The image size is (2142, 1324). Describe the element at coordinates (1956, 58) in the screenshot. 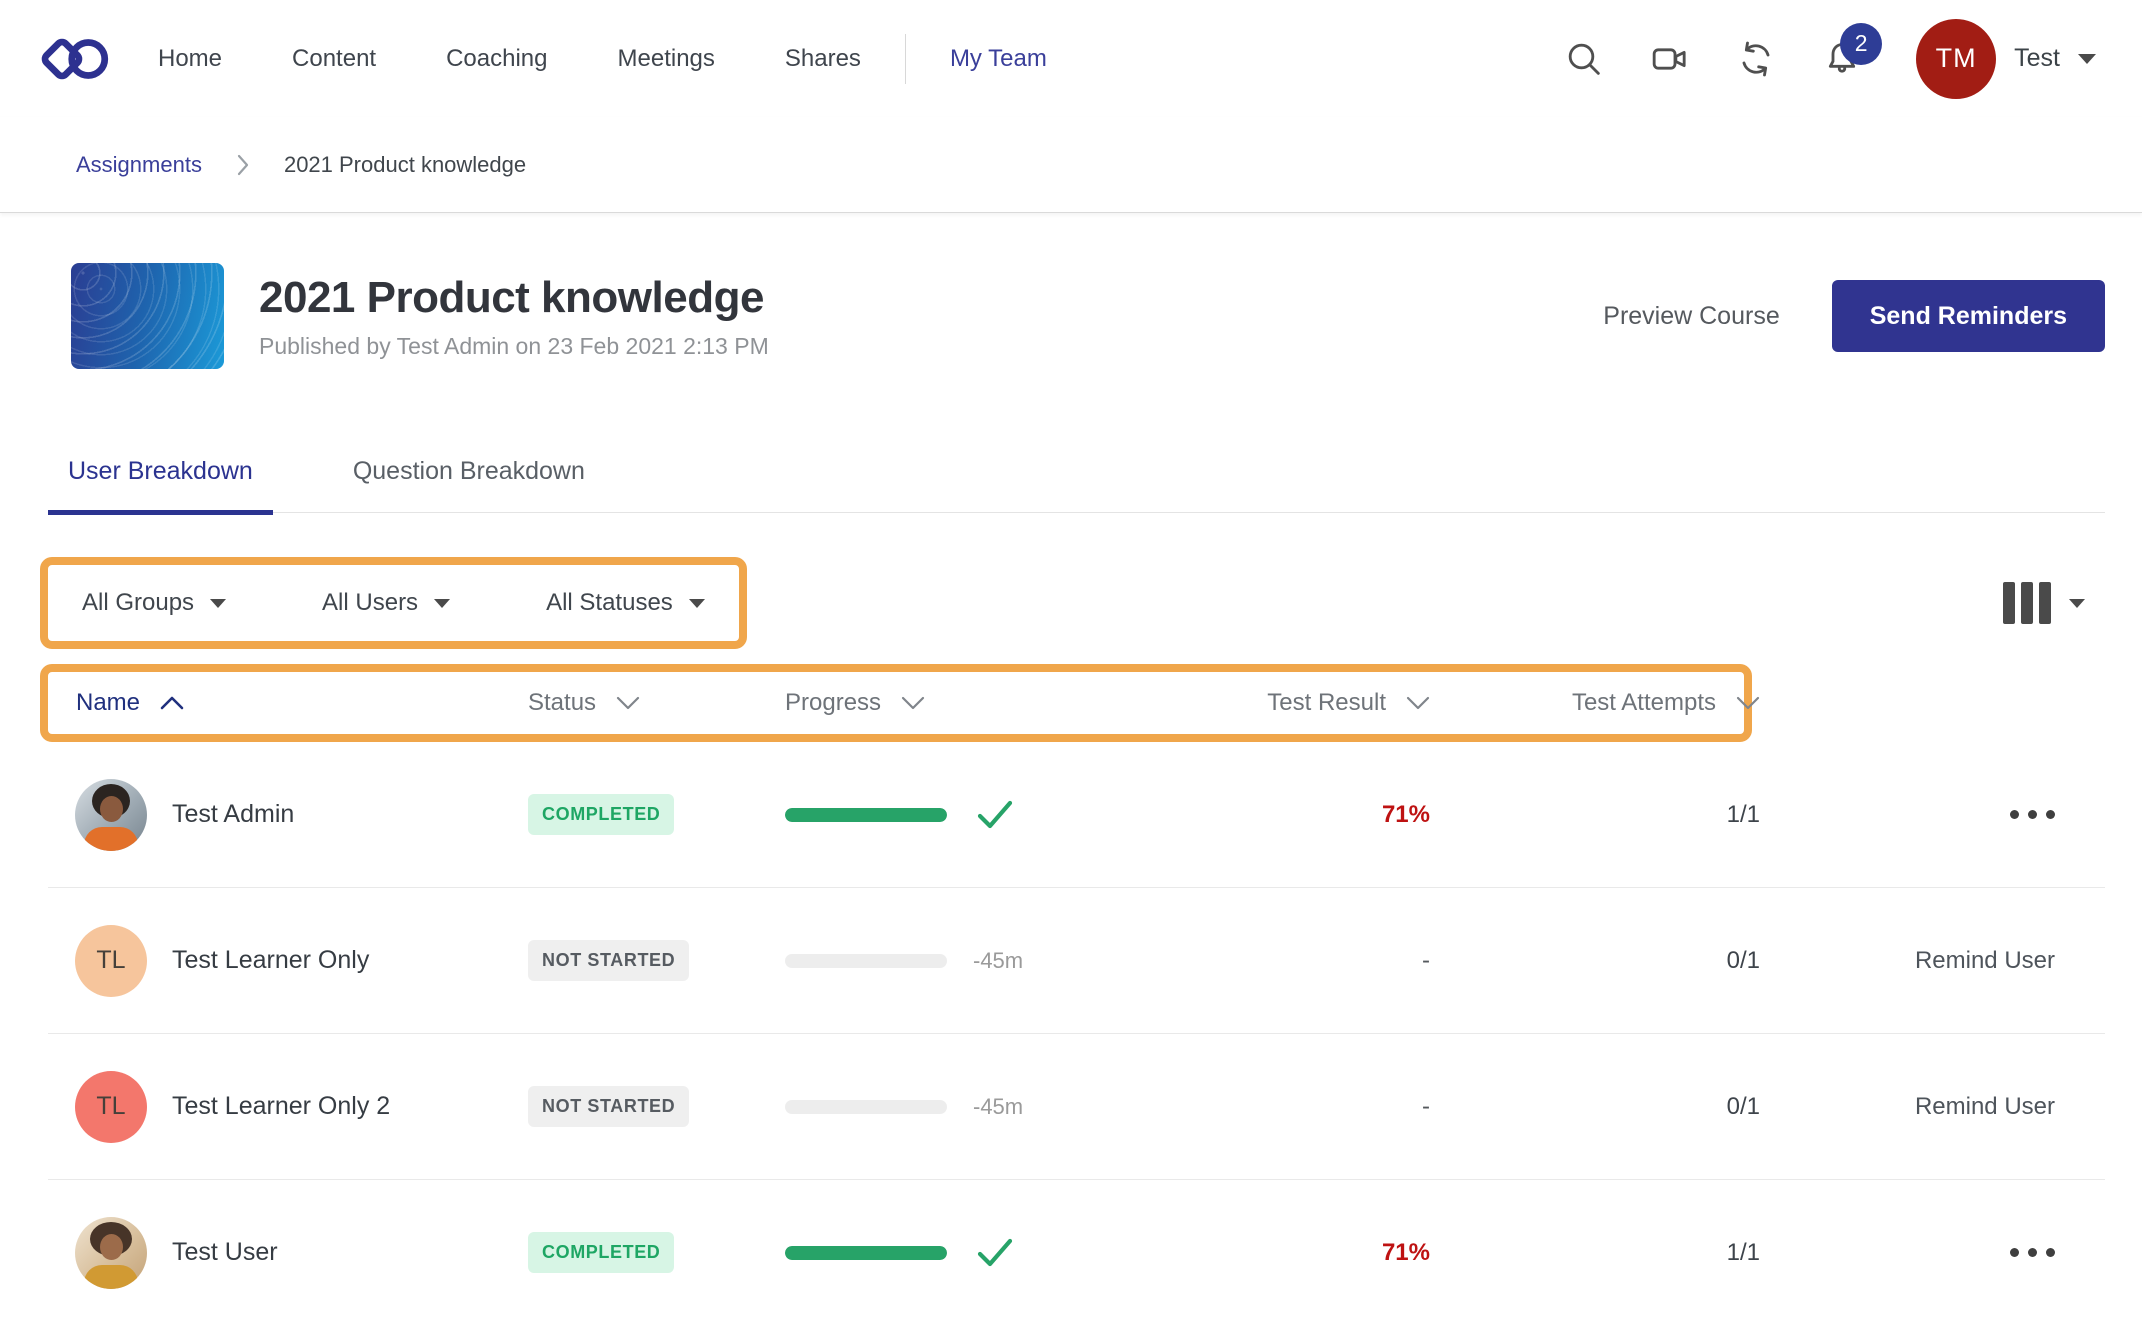

I see `user-avatar: TM` at that location.